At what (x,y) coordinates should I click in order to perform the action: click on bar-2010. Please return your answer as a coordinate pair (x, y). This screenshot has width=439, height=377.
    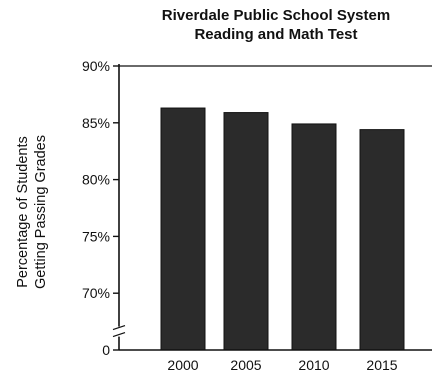
    Looking at the image, I should click on (314, 237).